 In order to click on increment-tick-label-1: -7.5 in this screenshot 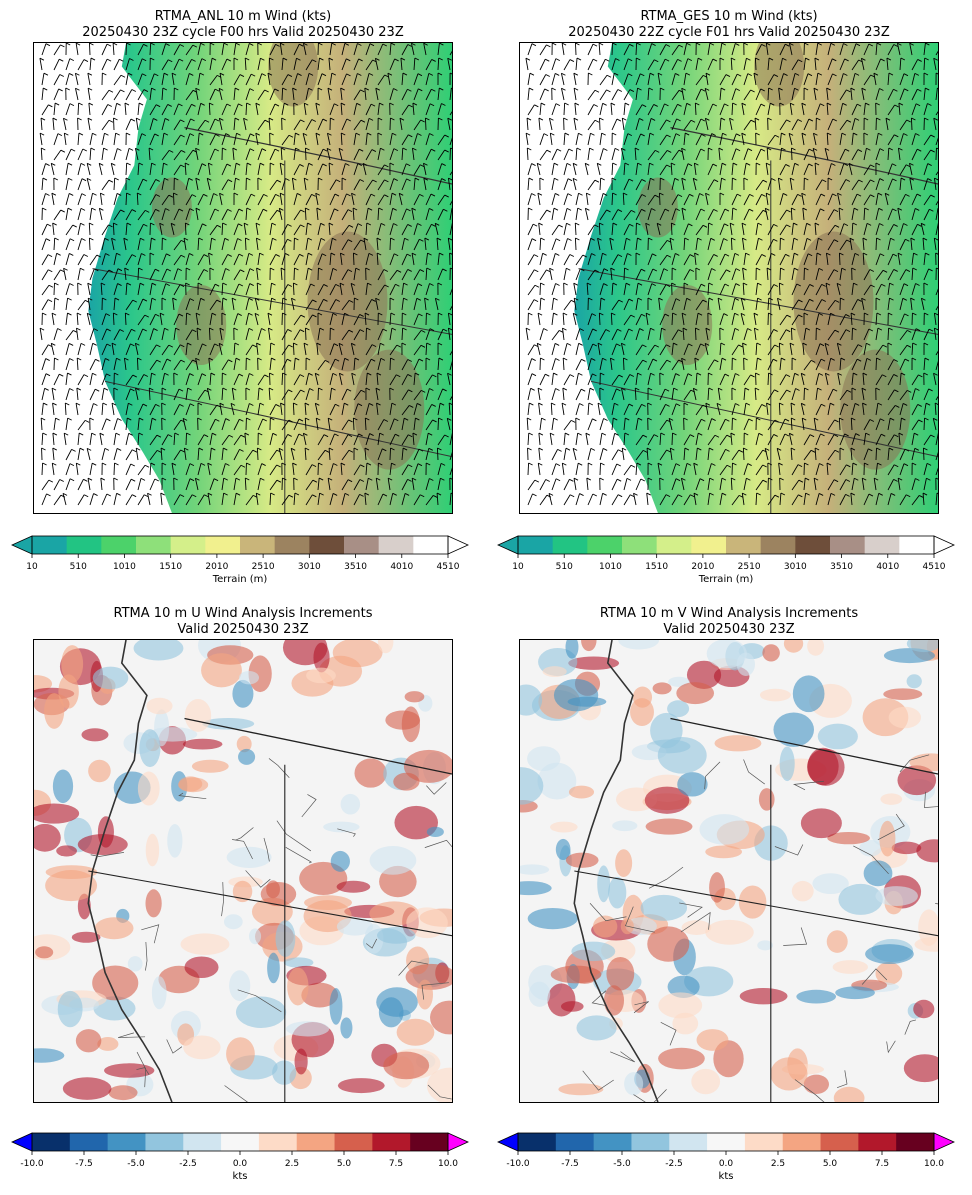, I will do `click(84, 1164)`.